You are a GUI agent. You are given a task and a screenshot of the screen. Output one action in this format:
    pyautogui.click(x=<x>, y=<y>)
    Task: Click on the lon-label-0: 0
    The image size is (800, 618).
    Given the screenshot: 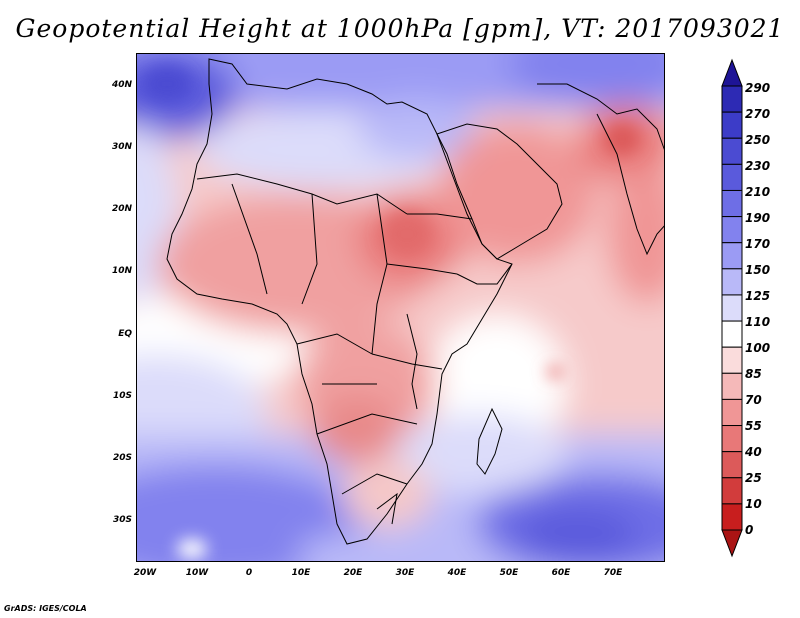 What is the action you would take?
    pyautogui.click(x=249, y=573)
    